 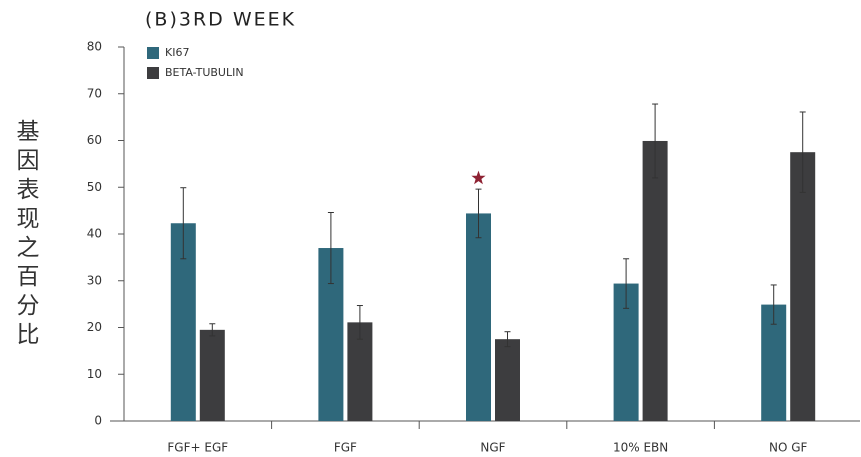 I want to click on significance-star, so click(x=478, y=177).